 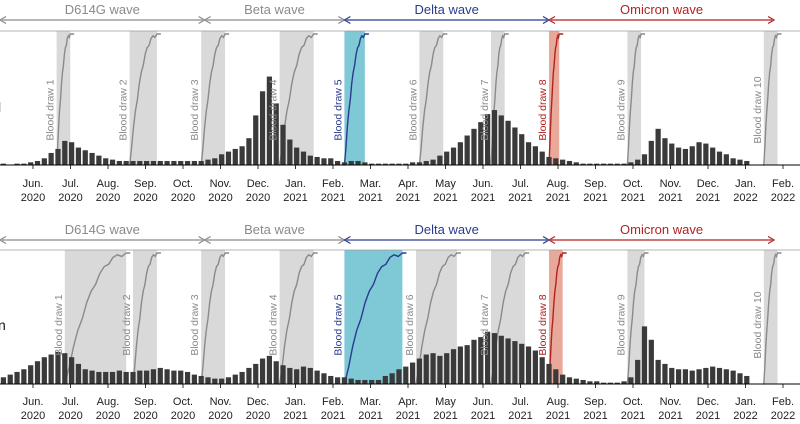 I want to click on blood-draw-label-5: Blood draw 5, so click(x=338, y=324).